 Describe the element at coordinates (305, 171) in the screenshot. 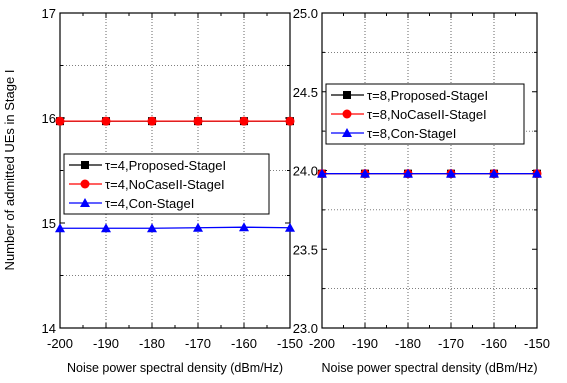

I see `y-tick-label: 24.0` at that location.